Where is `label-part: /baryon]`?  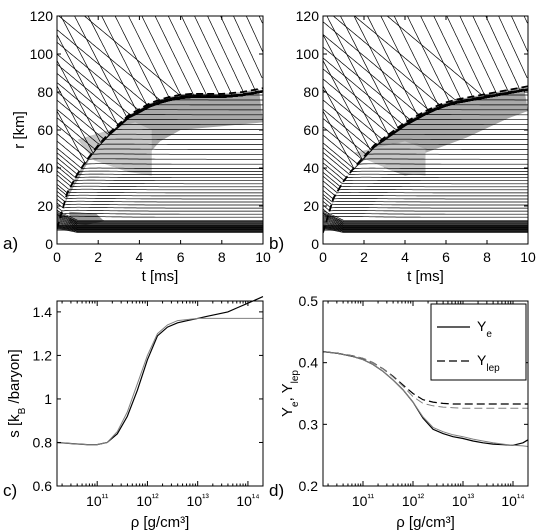
label-part: /baryon] is located at coordinates (14, 378).